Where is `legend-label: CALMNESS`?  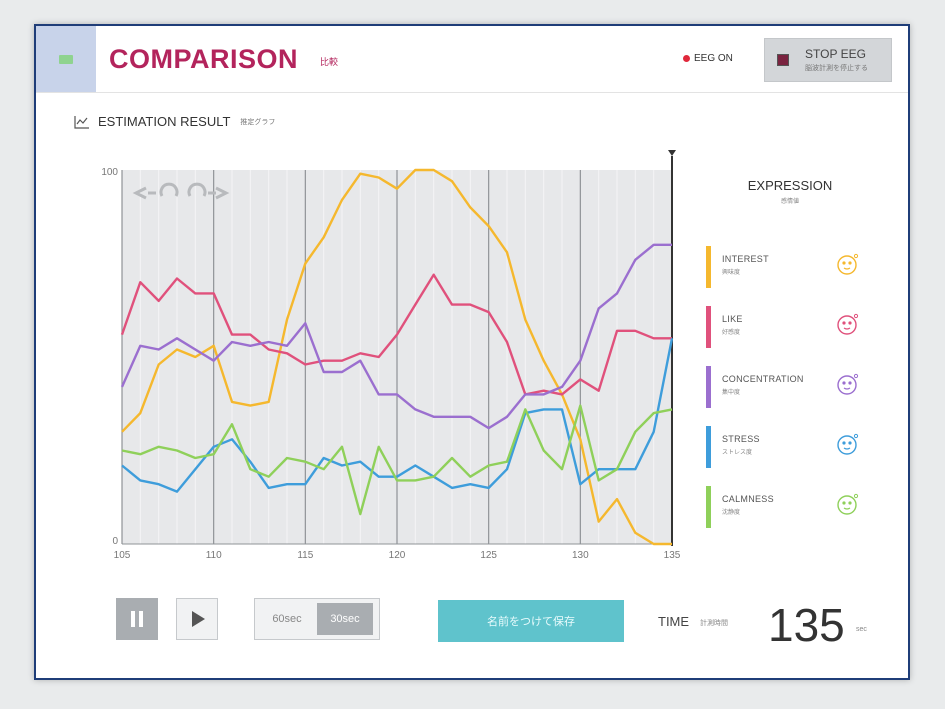
legend-label: CALMNESS is located at coordinates (748, 499).